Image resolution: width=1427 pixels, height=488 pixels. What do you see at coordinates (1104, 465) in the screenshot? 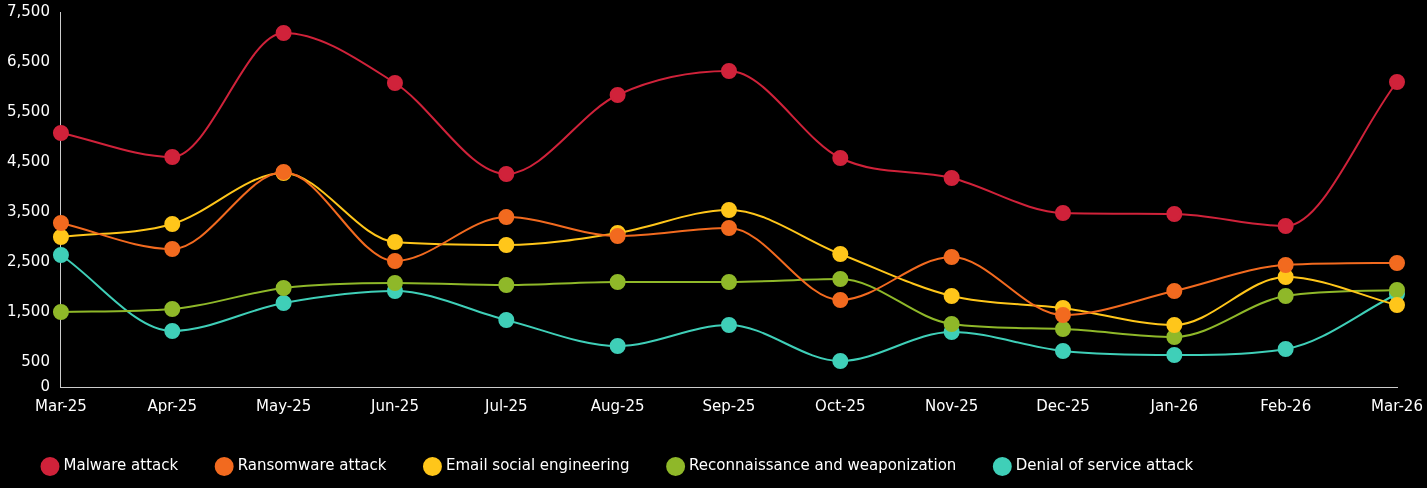
I see `legend-label: Denial of service attack` at bounding box center [1104, 465].